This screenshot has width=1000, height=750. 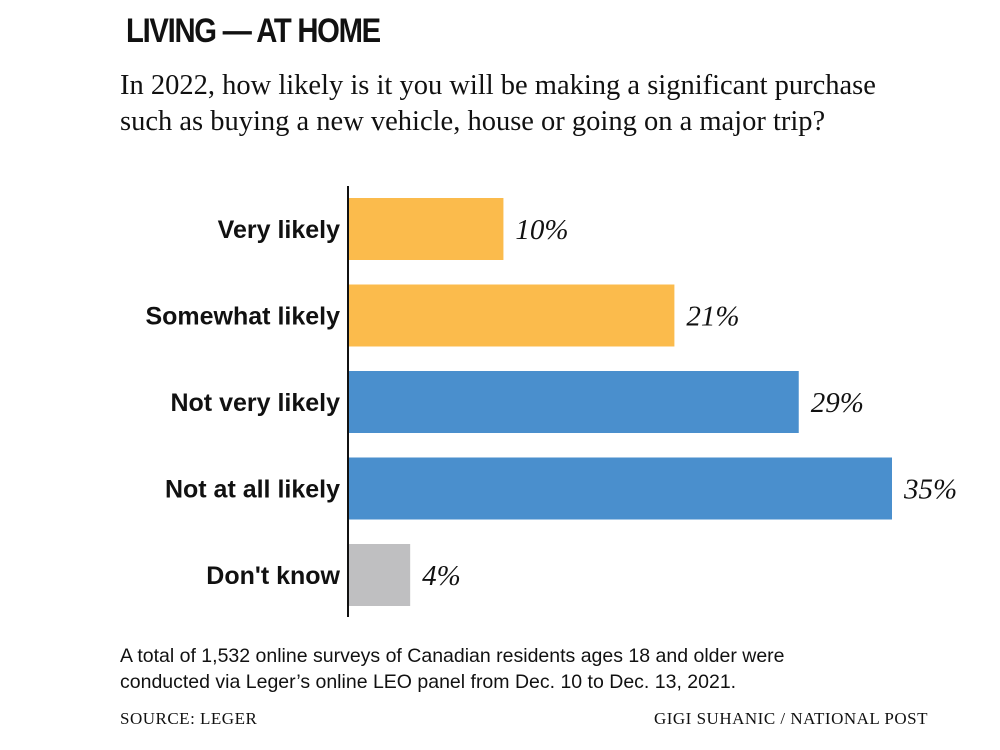 What do you see at coordinates (930, 490) in the screenshot?
I see `value-label: 35%` at bounding box center [930, 490].